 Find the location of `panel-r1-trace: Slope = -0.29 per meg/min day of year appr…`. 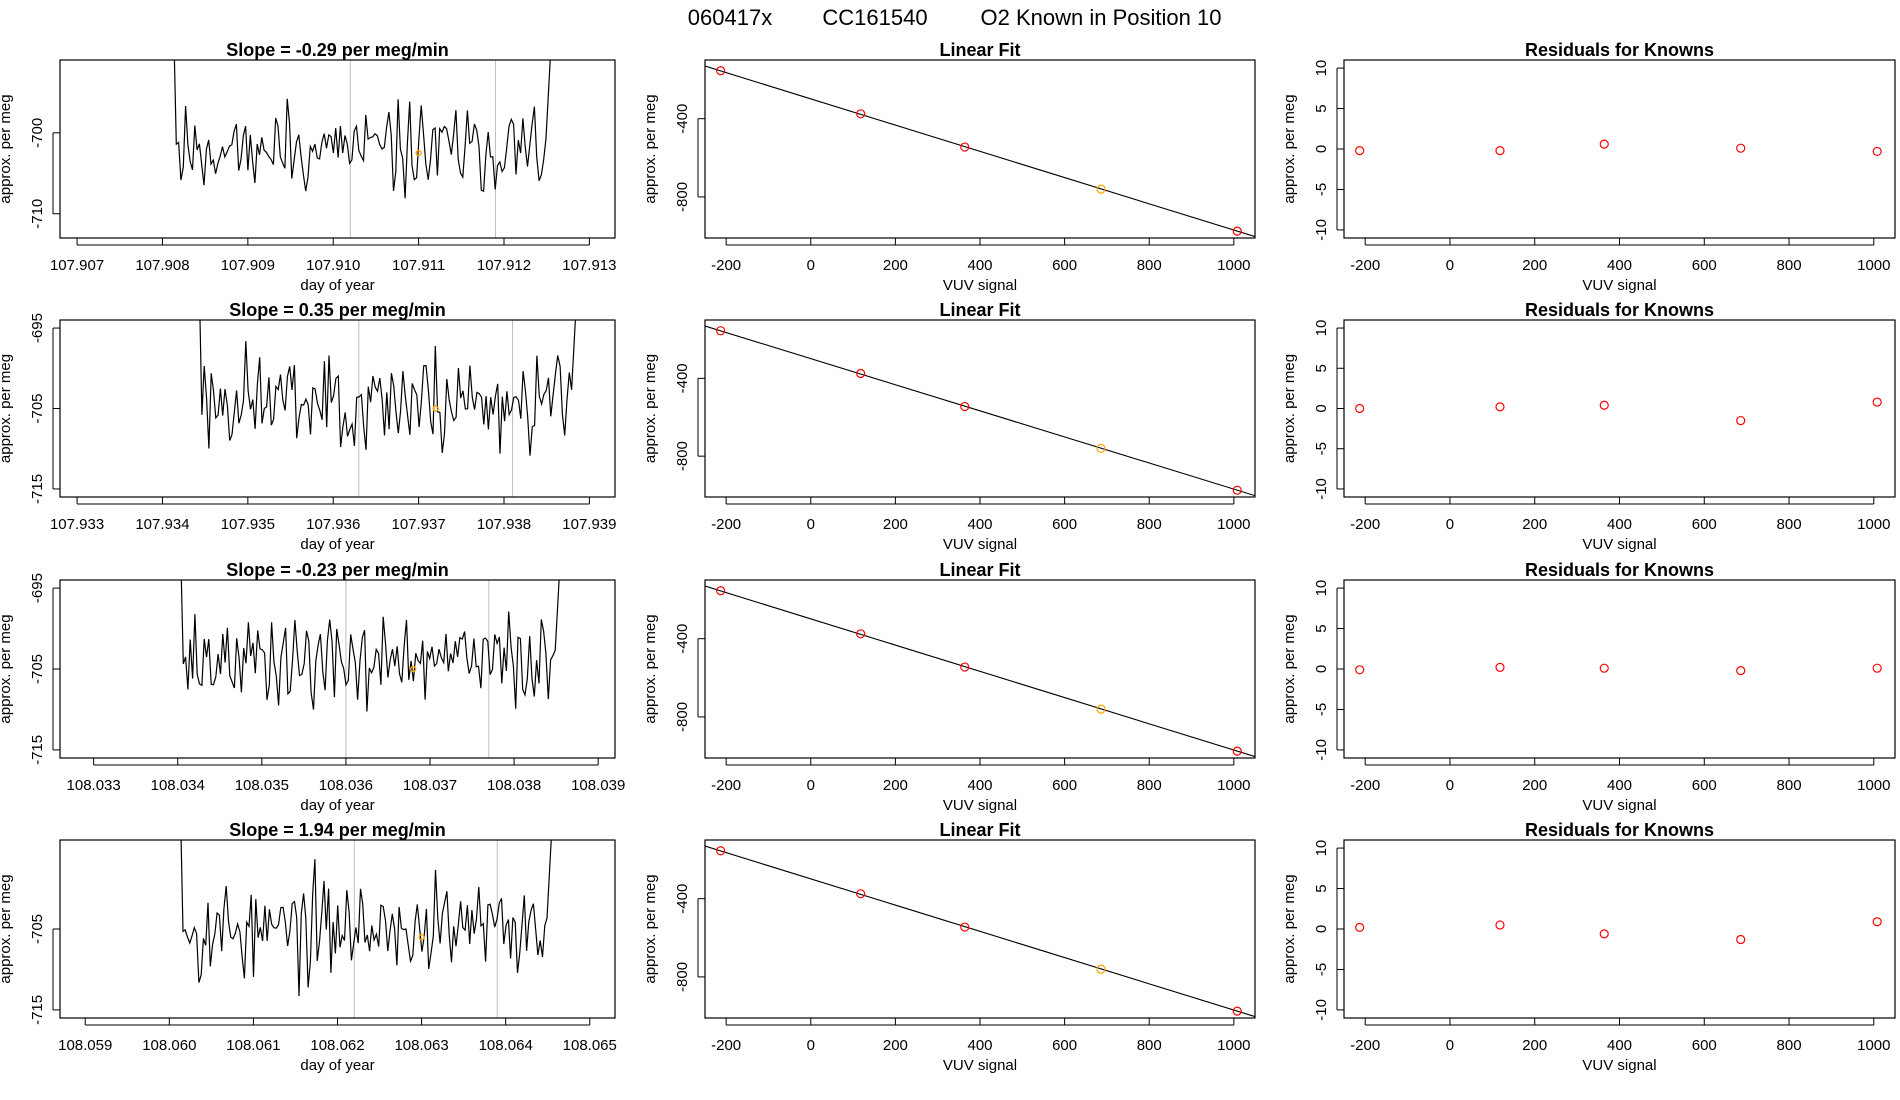

panel-r1-trace: Slope = -0.29 per meg/min day of year appr… is located at coordinates (308, 167).